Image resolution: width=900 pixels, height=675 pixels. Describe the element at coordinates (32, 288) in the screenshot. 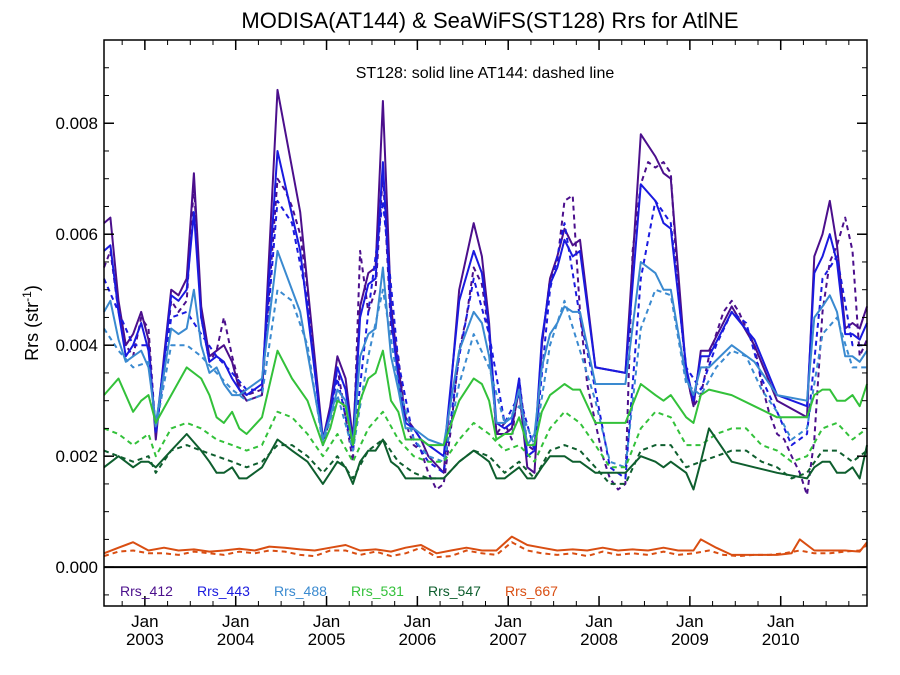

I see `y-axis-title-close: )` at that location.